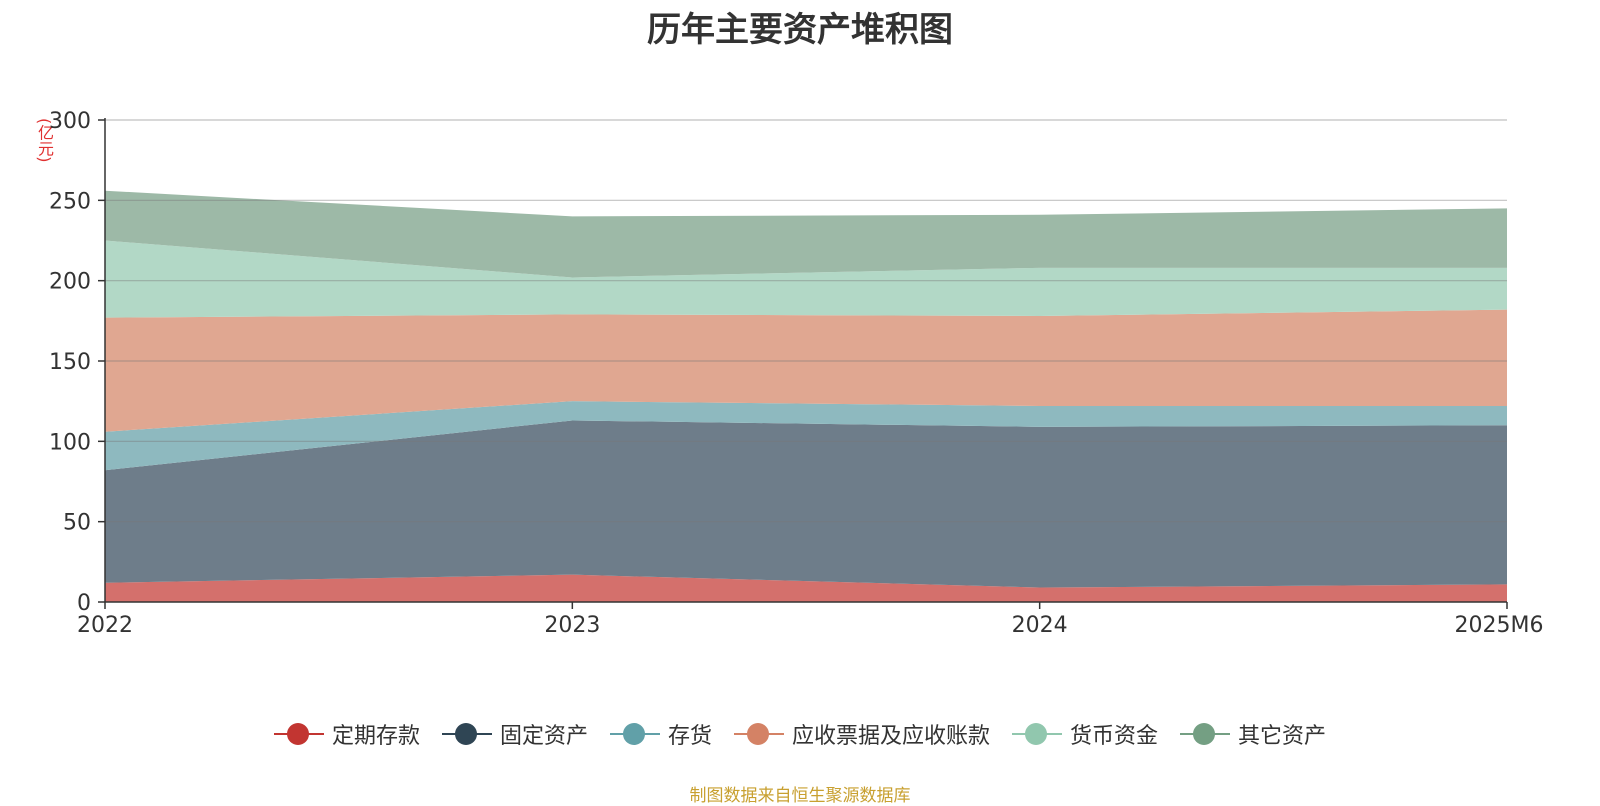 Image resolution: width=1600 pixels, height=806 pixels. What do you see at coordinates (70, 121) in the screenshot?
I see `y-tick-label-300: 300` at bounding box center [70, 121].